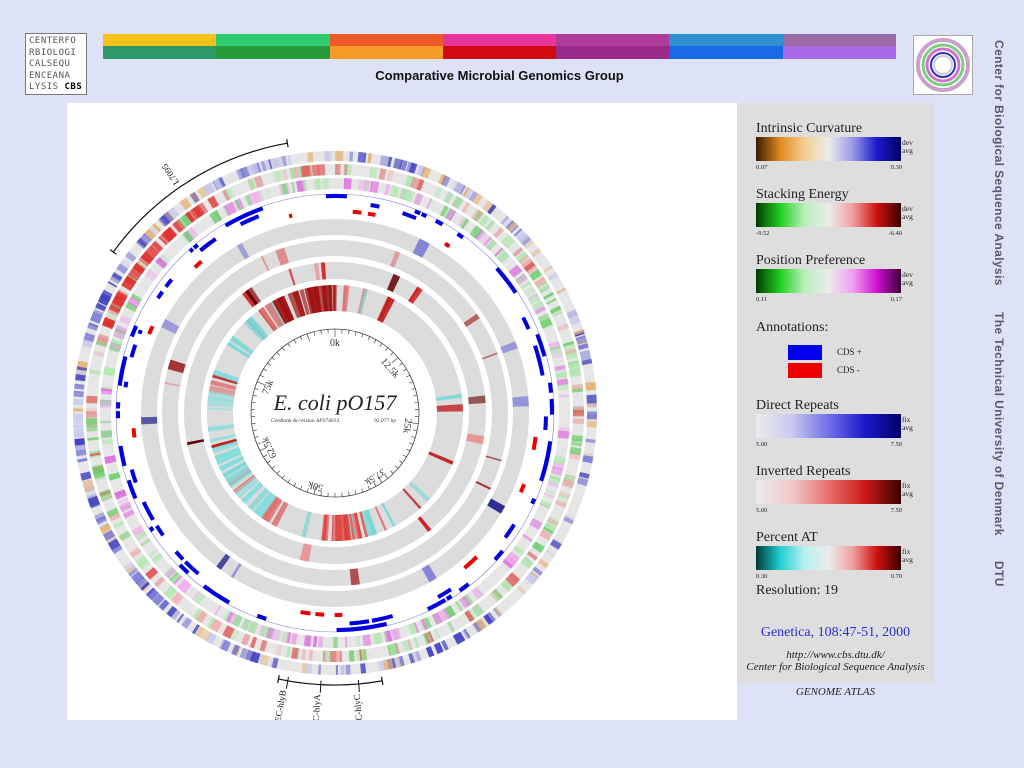  I want to click on direct-repeats-ring-band, so click(223, 561).